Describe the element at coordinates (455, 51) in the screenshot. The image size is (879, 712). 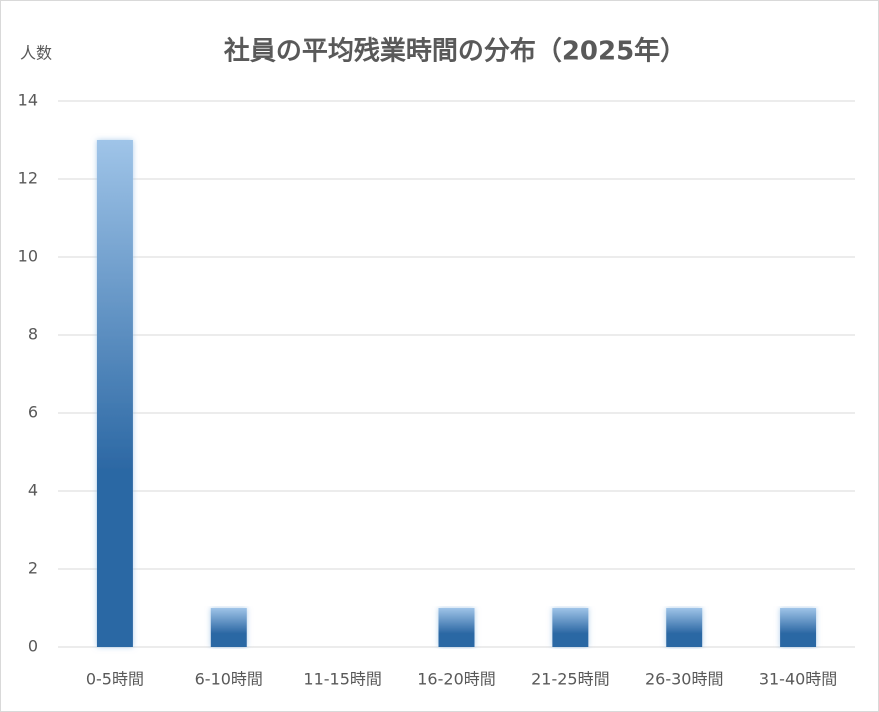
I see `chart-title: 社員の平均残業時間の分布（2025年）` at that location.